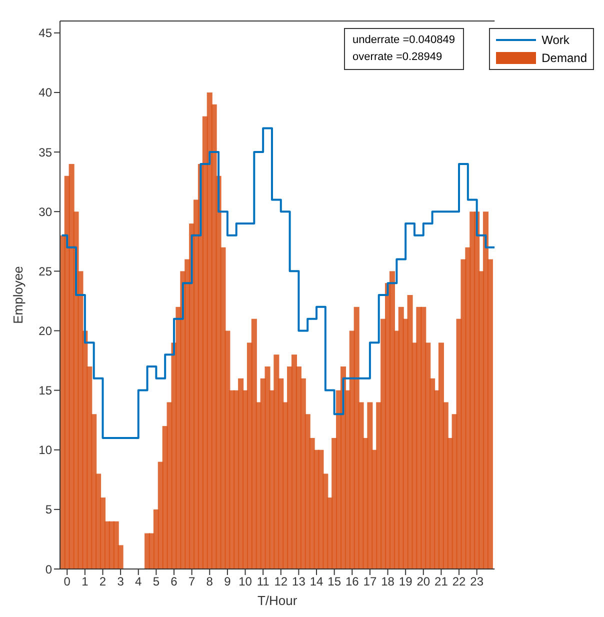 The height and width of the screenshot is (617, 604). I want to click on x-tick-label: 0, so click(67, 581).